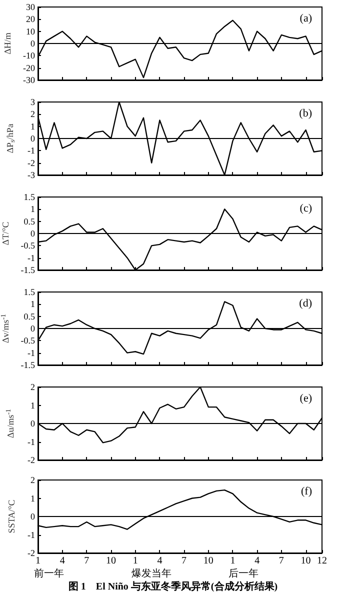 The width and height of the screenshot is (346, 595). I want to click on annotation: (a), so click(306, 18).